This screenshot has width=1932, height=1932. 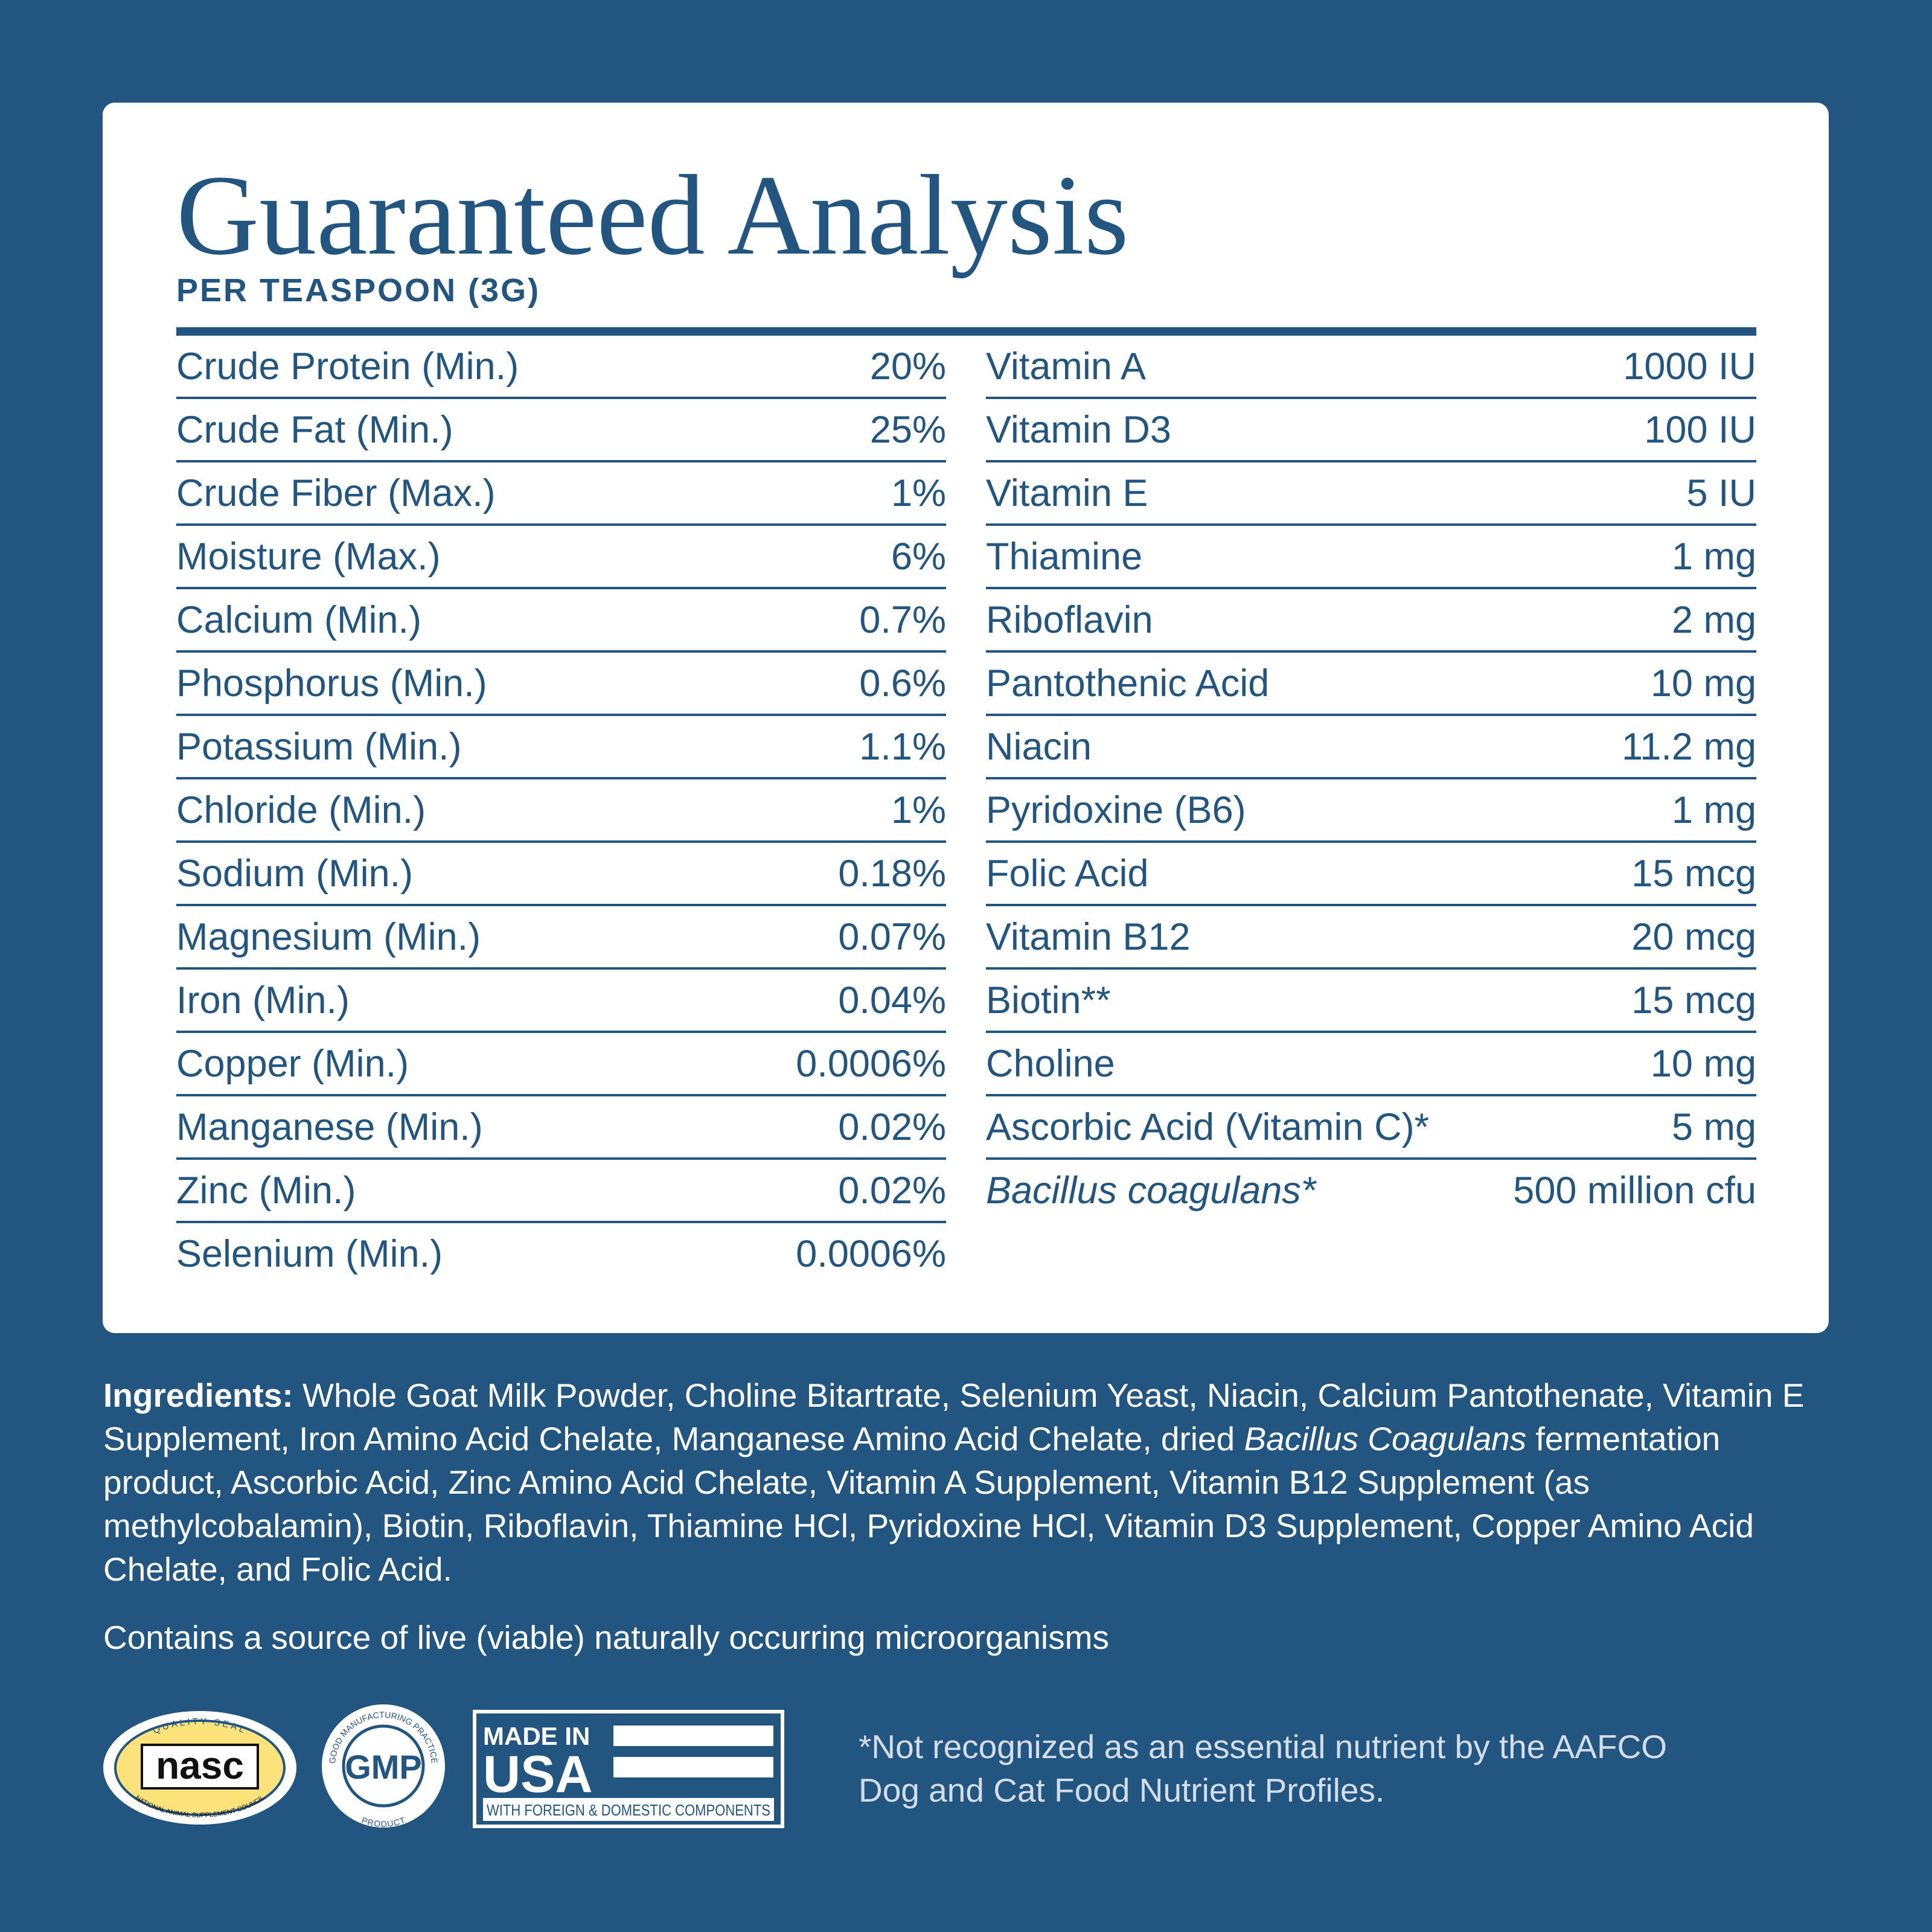 I want to click on nutrient-name: Biotin**, so click(x=1048, y=1001).